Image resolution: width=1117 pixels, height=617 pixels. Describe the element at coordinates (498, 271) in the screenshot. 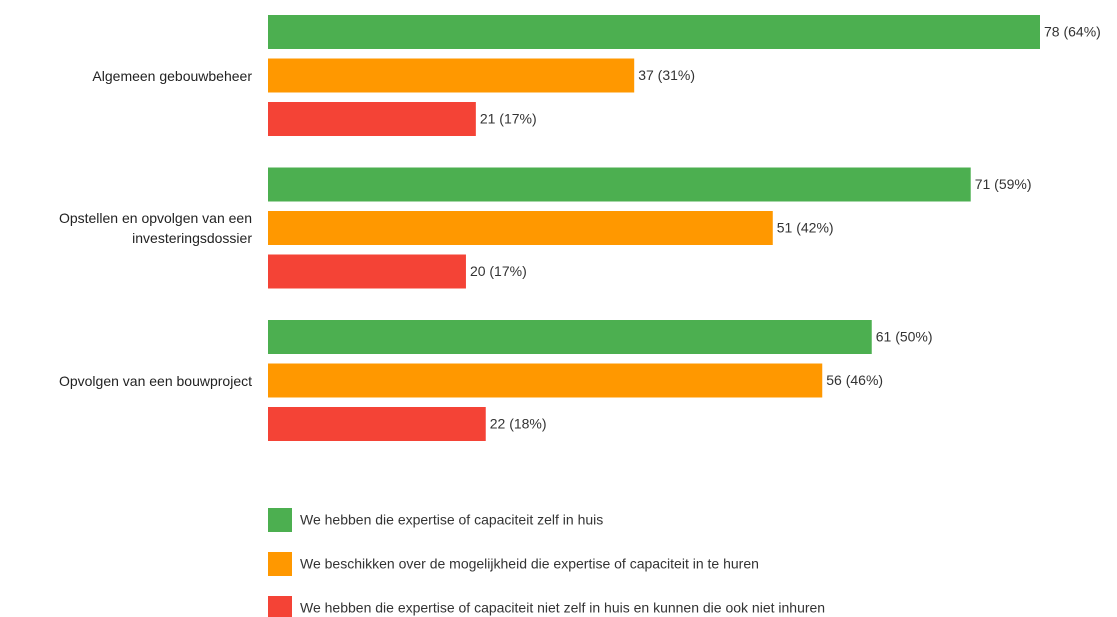

I see `data-label: 20 (17%)` at that location.